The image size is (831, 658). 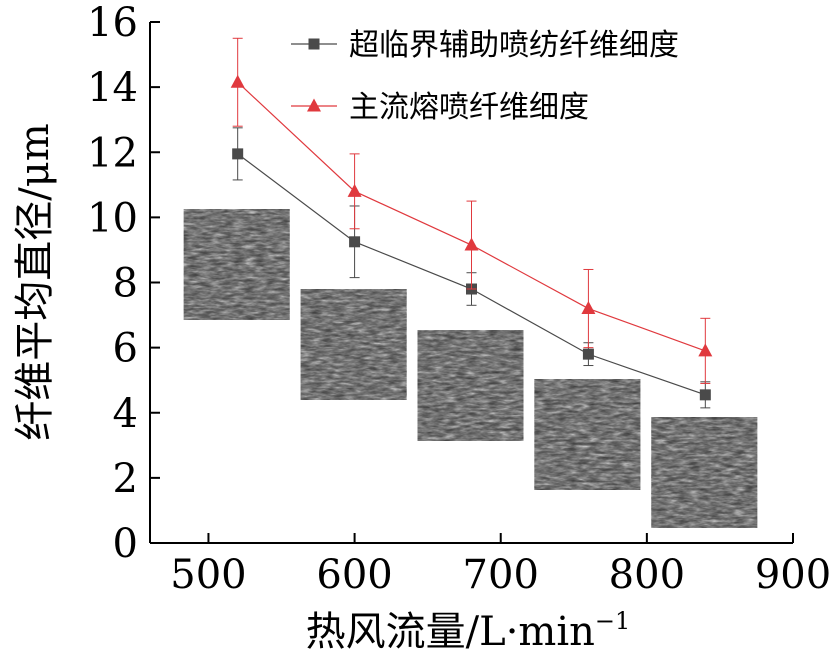 I want to click on sem-image-600-texture, so click(x=353, y=344).